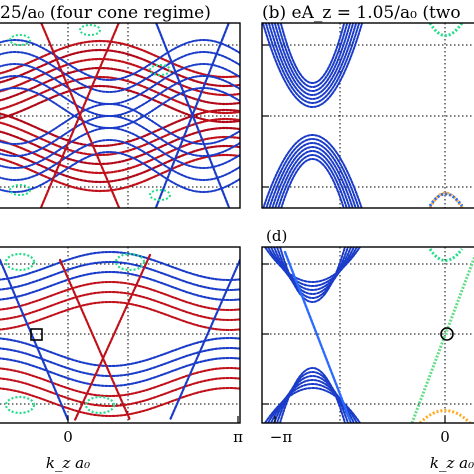 The height and width of the screenshot is (474, 474). I want to click on x-axis-label-right: k_z a₀, so click(452, 463).